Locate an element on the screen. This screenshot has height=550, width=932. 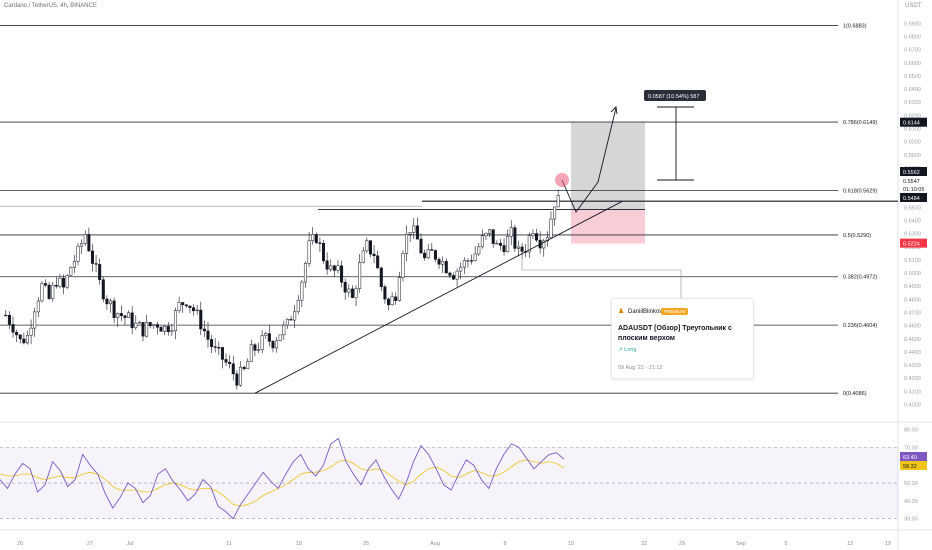
price-tick-label: 0.6600 is located at coordinates (912, 64).